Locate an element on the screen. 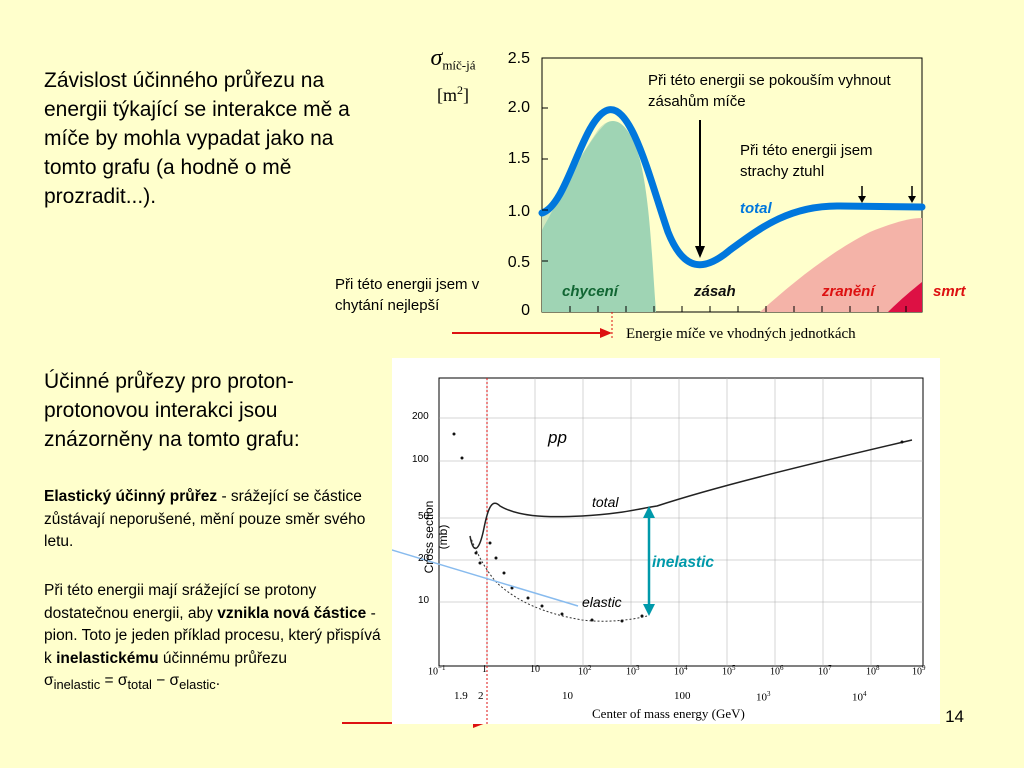  region-death: smrt is located at coordinates (949, 291).